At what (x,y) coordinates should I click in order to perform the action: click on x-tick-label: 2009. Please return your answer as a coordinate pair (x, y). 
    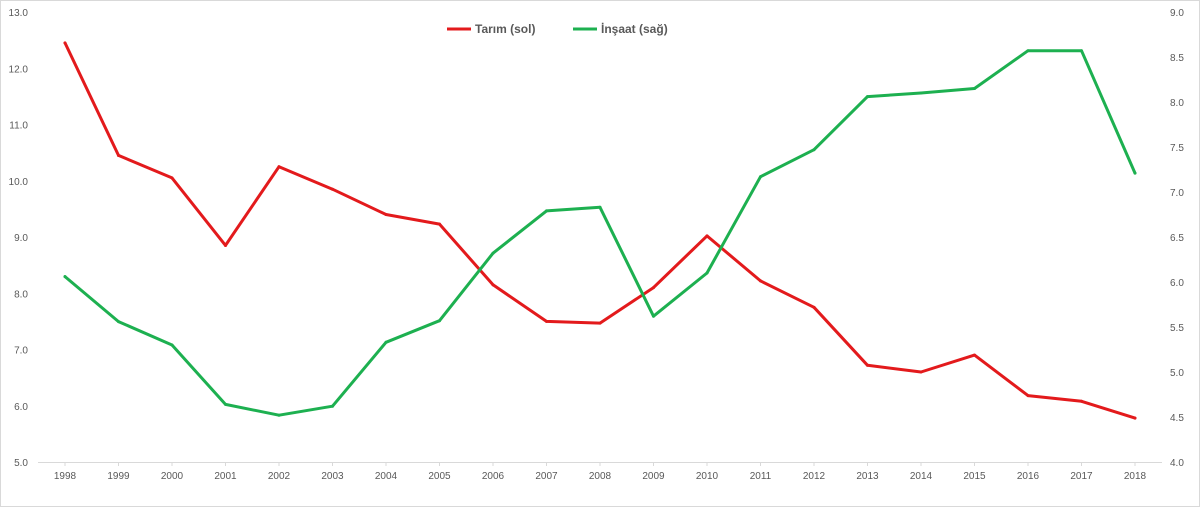
    Looking at the image, I should click on (653, 476).